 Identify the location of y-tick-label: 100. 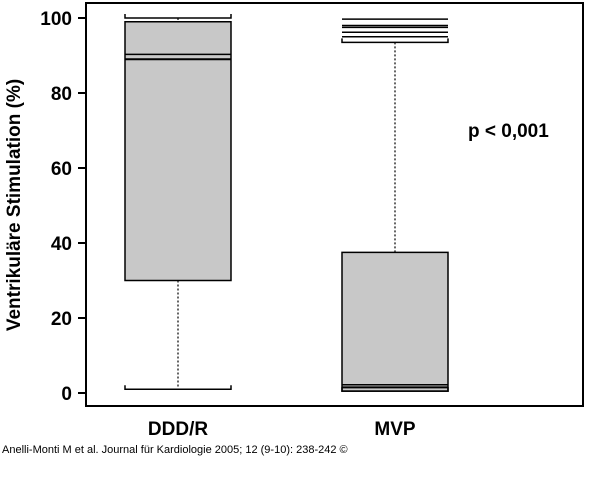
(56, 19).